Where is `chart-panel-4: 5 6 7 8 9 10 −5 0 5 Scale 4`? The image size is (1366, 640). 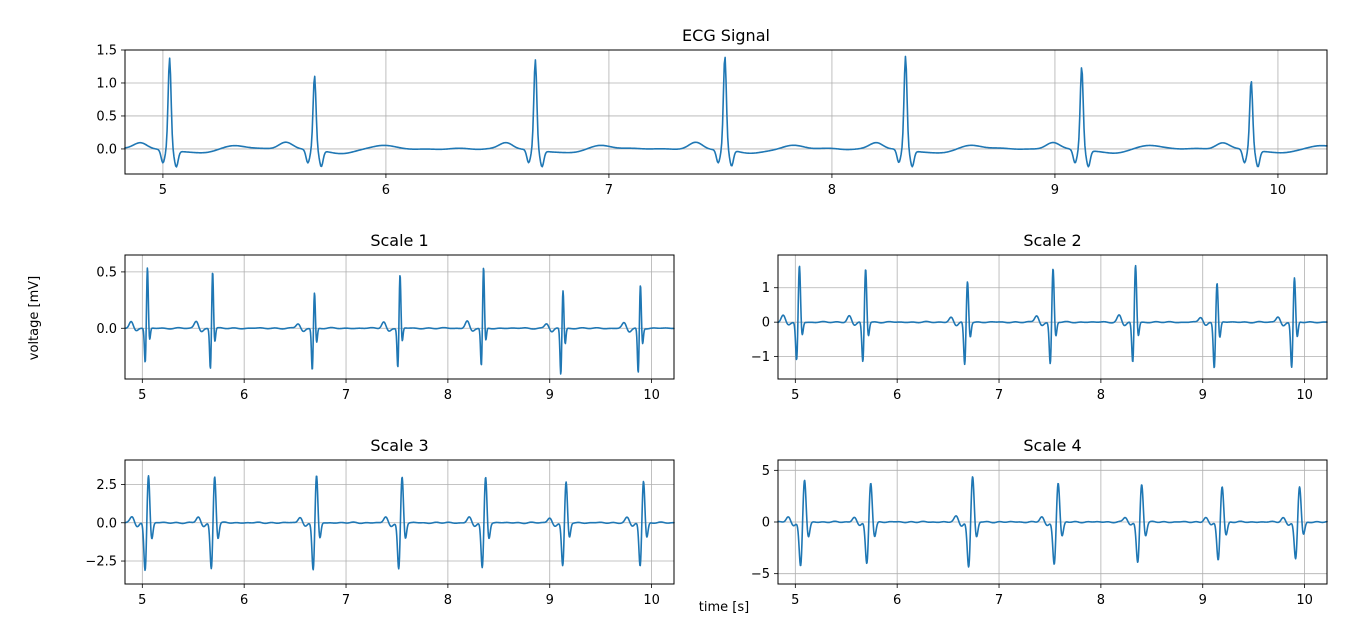 chart-panel-4: 5 6 7 8 9 10 −5 0 5 Scale 4 is located at coordinates (1039, 522).